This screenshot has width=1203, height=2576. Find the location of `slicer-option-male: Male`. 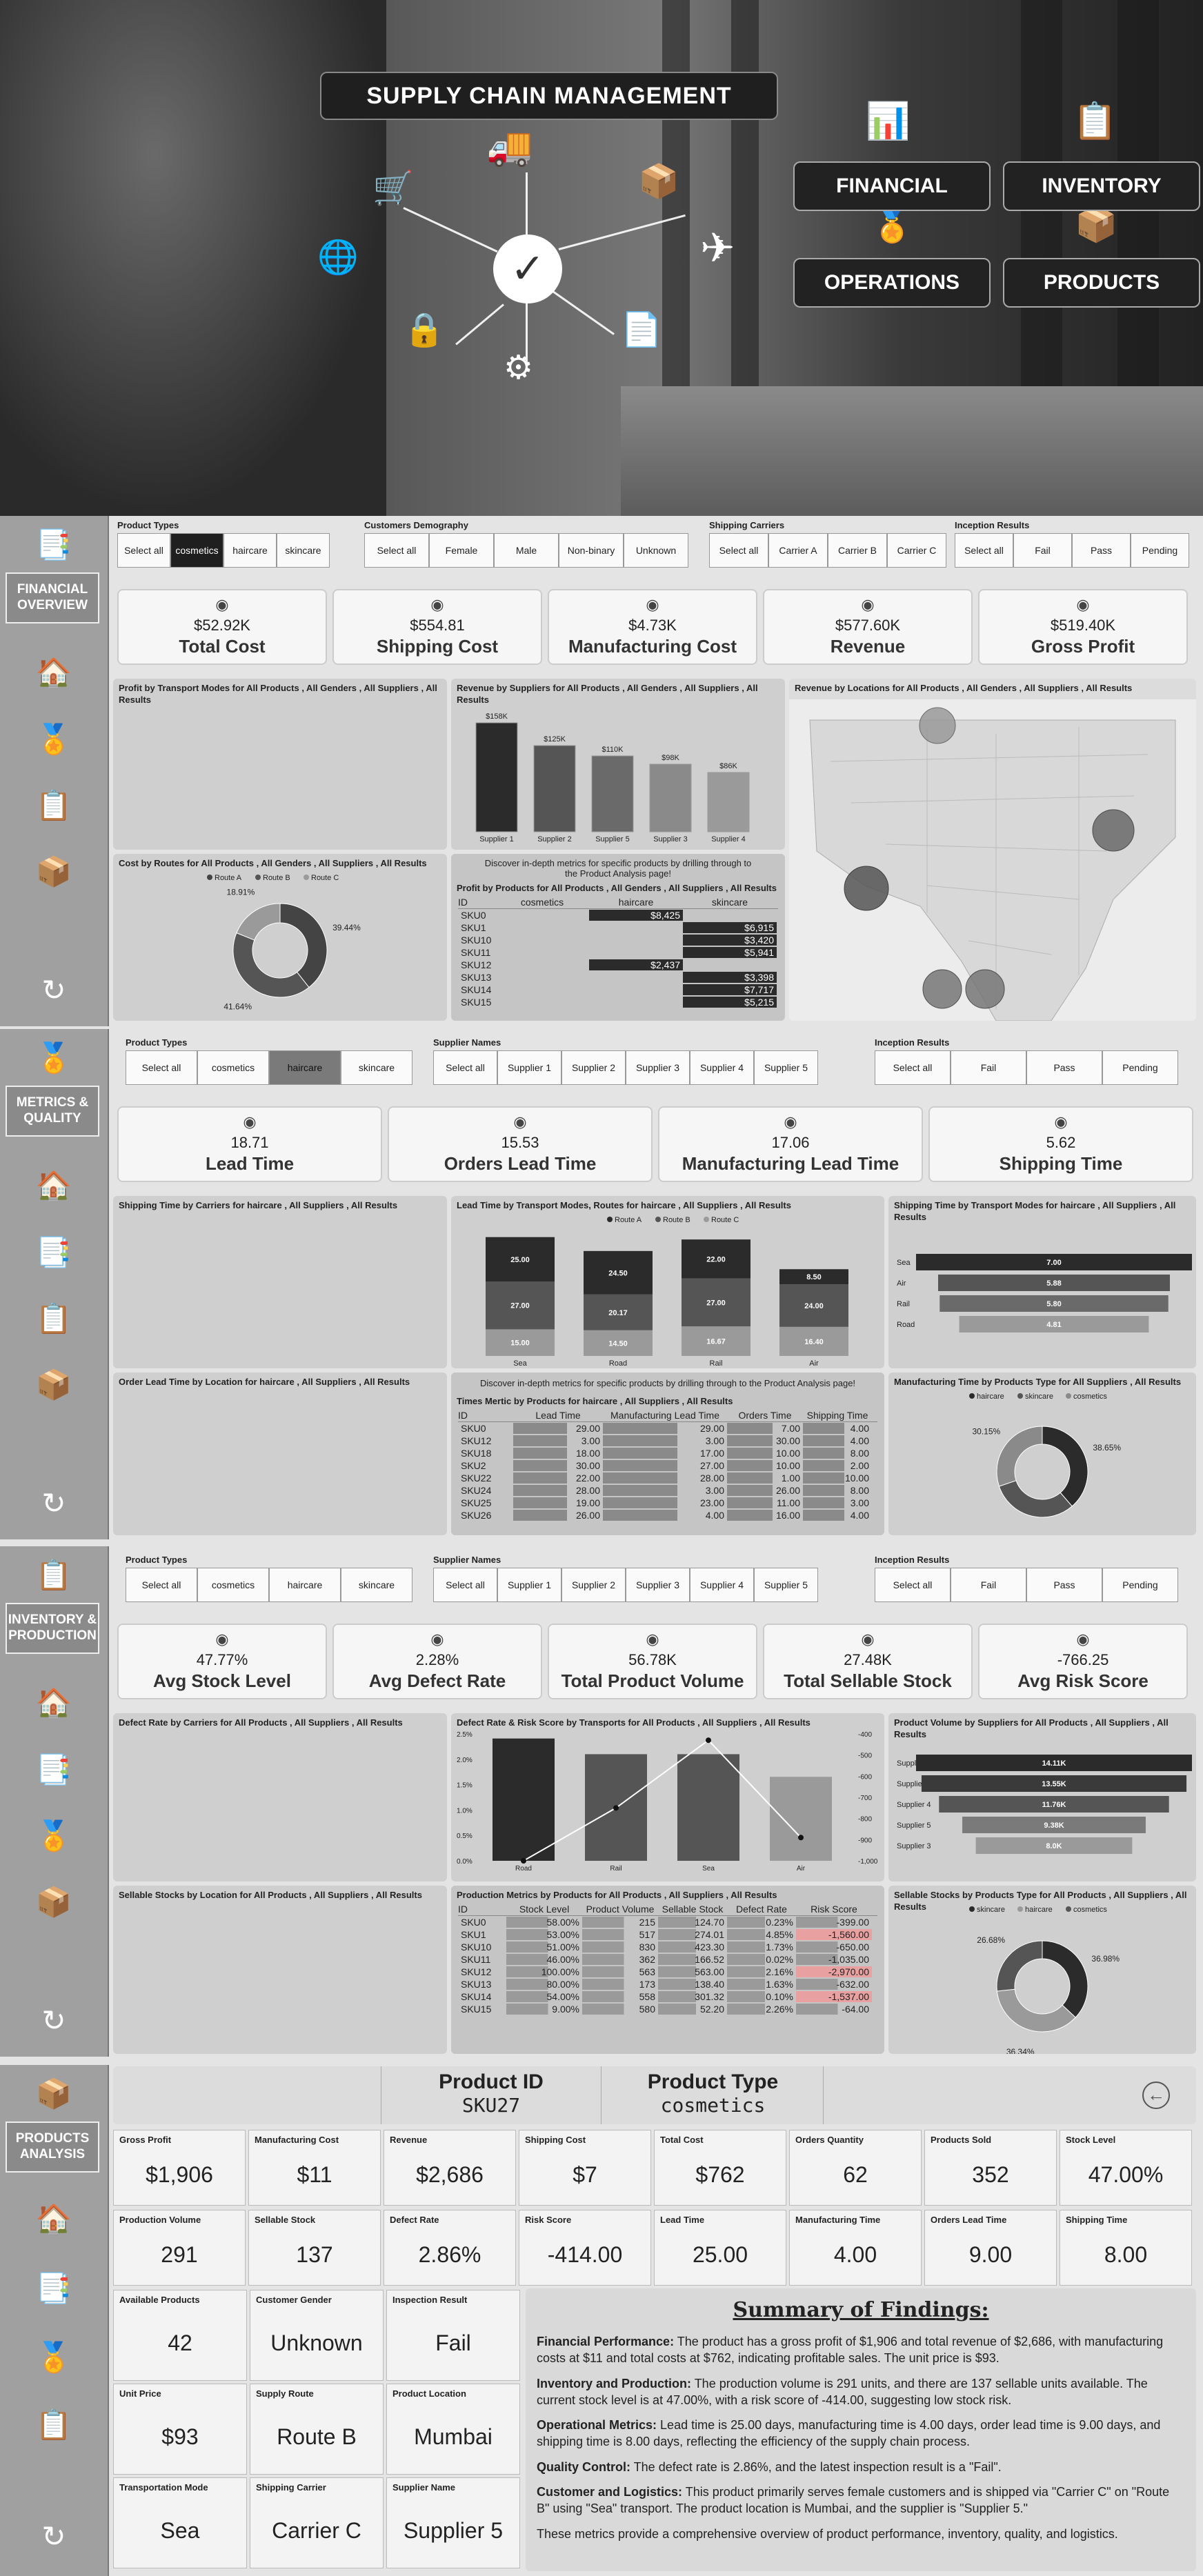

slicer-option-male: Male is located at coordinates (526, 550).